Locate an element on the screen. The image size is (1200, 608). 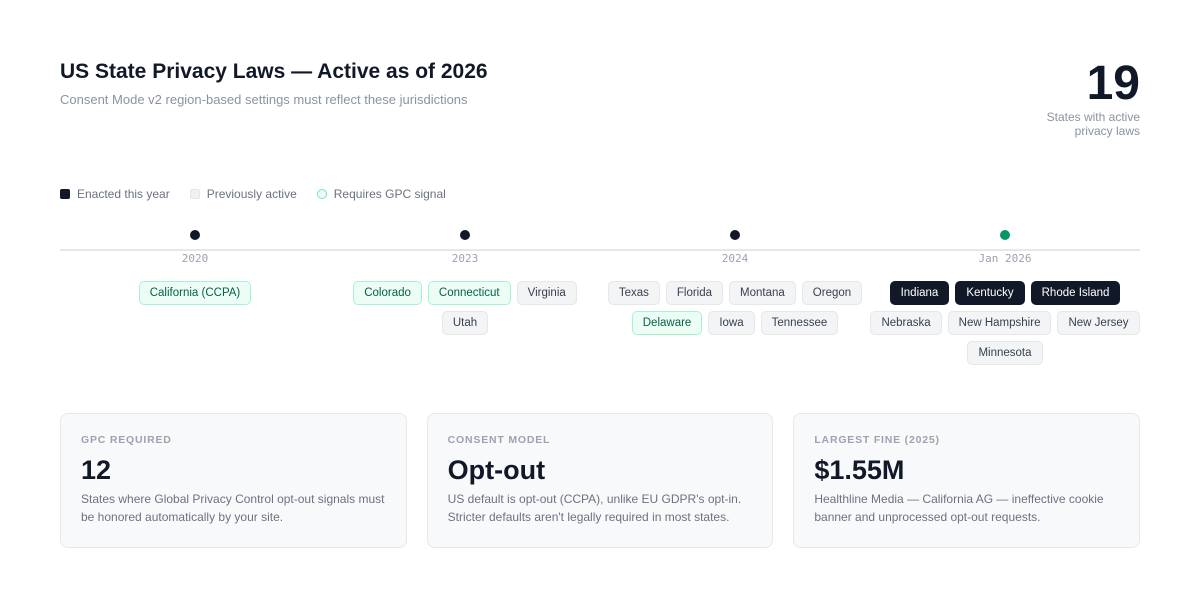
state-pill: Minnesota is located at coordinates (1005, 353).